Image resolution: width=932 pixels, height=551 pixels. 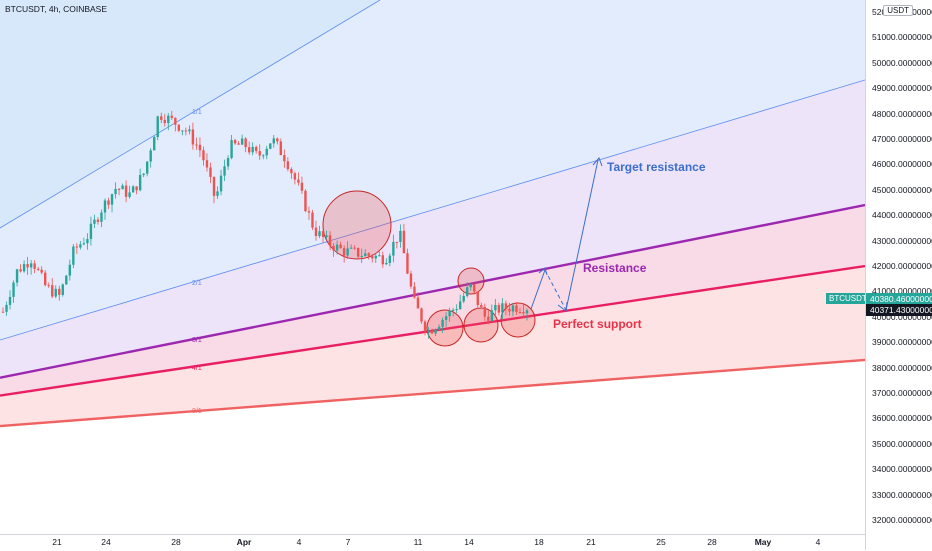 I want to click on time-tick: 24, so click(x=106, y=542).